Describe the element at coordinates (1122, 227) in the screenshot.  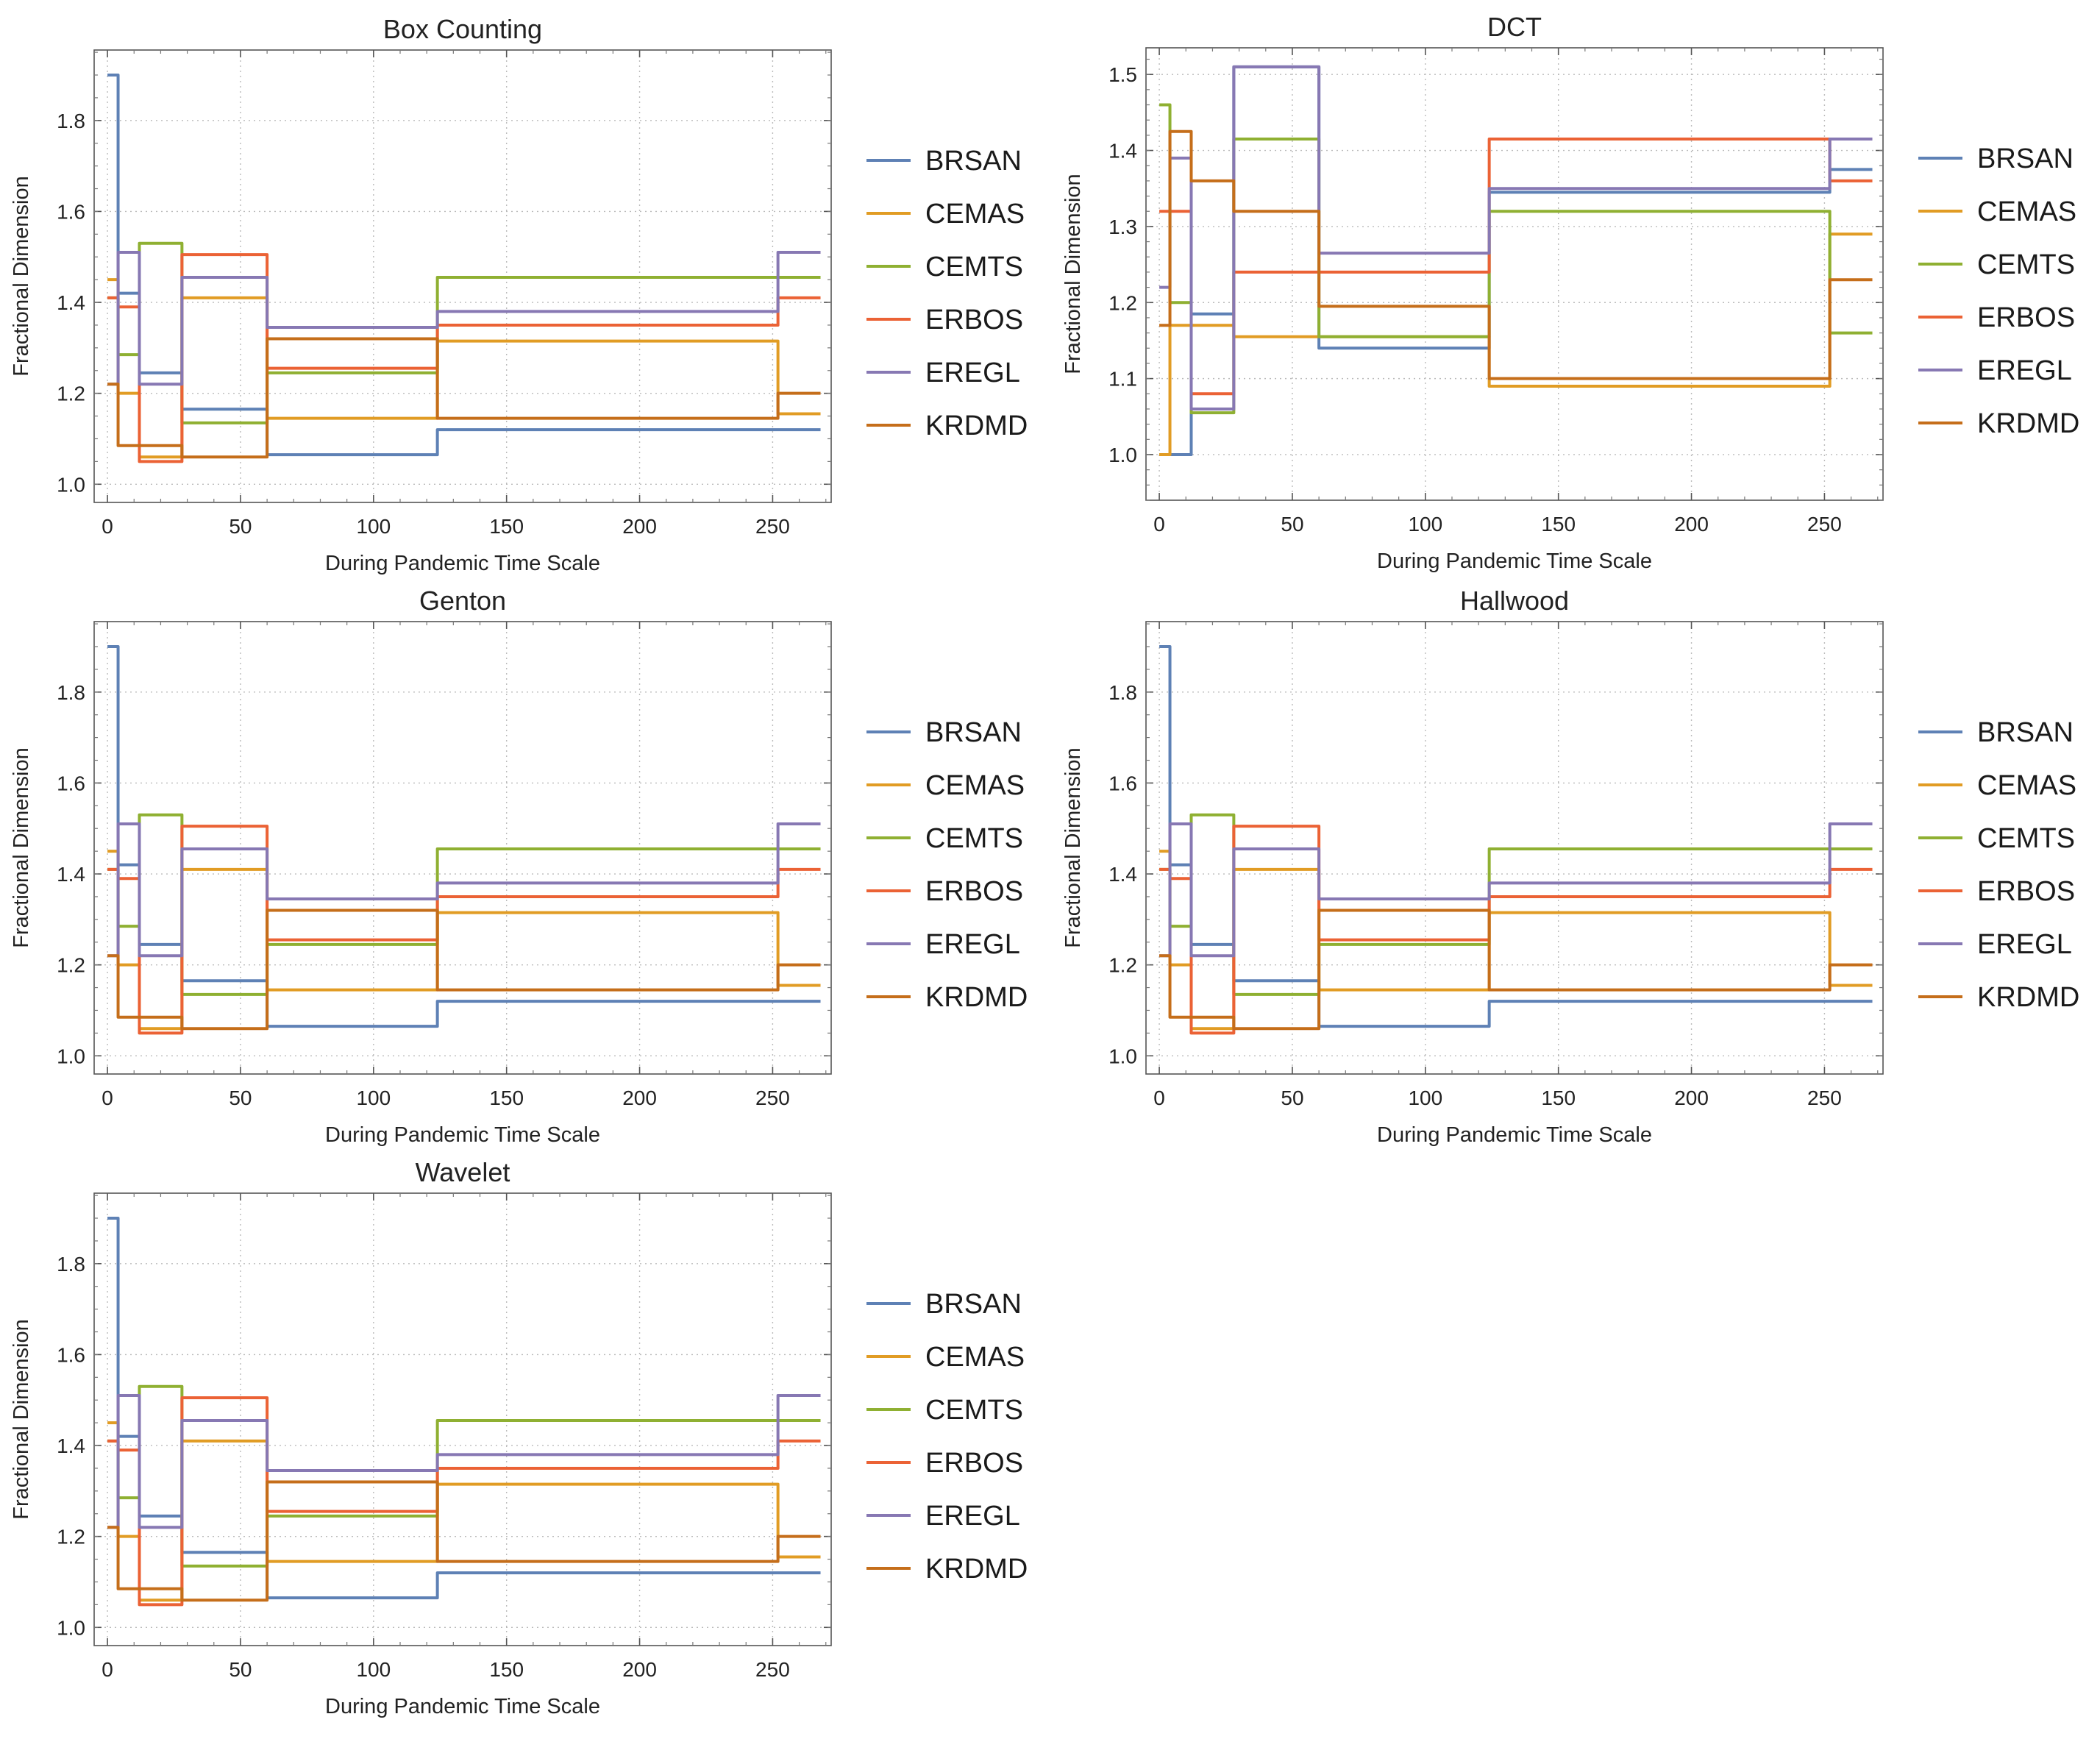
I see `y-tick-label: 1.3` at that location.